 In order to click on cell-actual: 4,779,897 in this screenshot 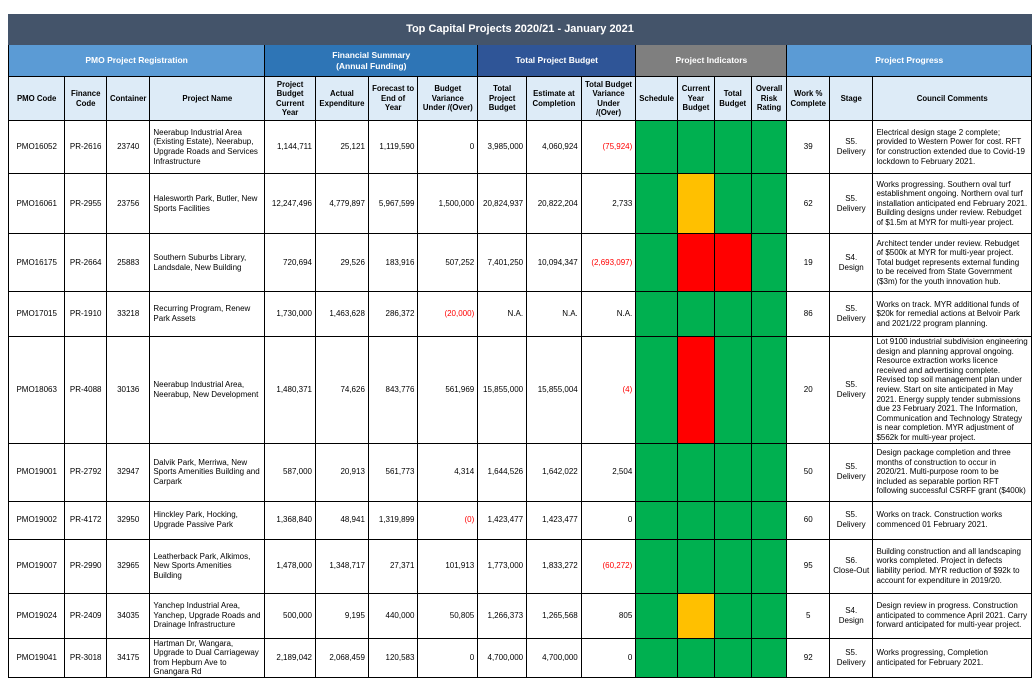, I will do `click(341, 203)`.